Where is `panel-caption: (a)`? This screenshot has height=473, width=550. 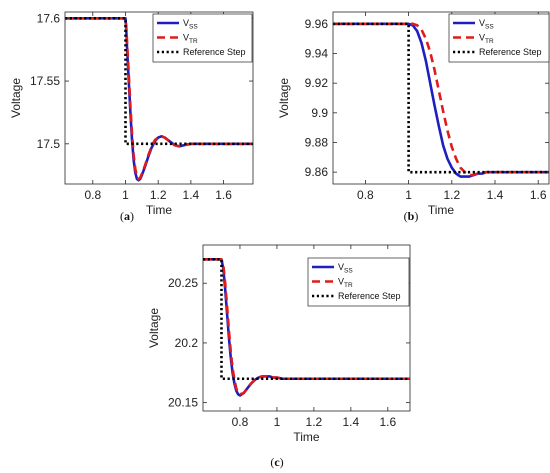
panel-caption: (a) is located at coordinates (127, 216).